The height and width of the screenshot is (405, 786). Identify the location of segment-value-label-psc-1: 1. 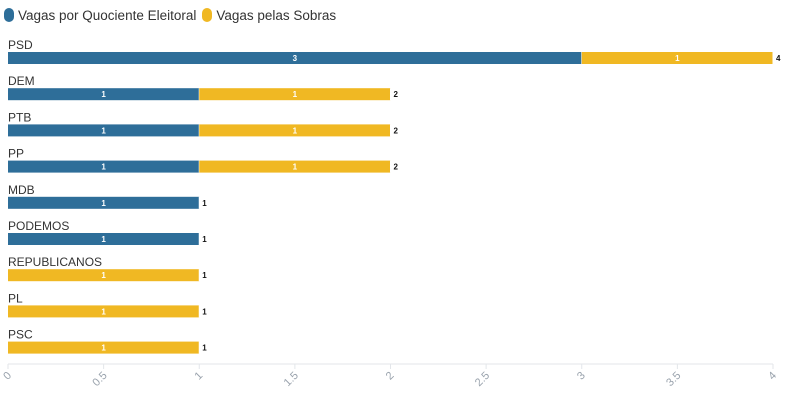
(103, 348).